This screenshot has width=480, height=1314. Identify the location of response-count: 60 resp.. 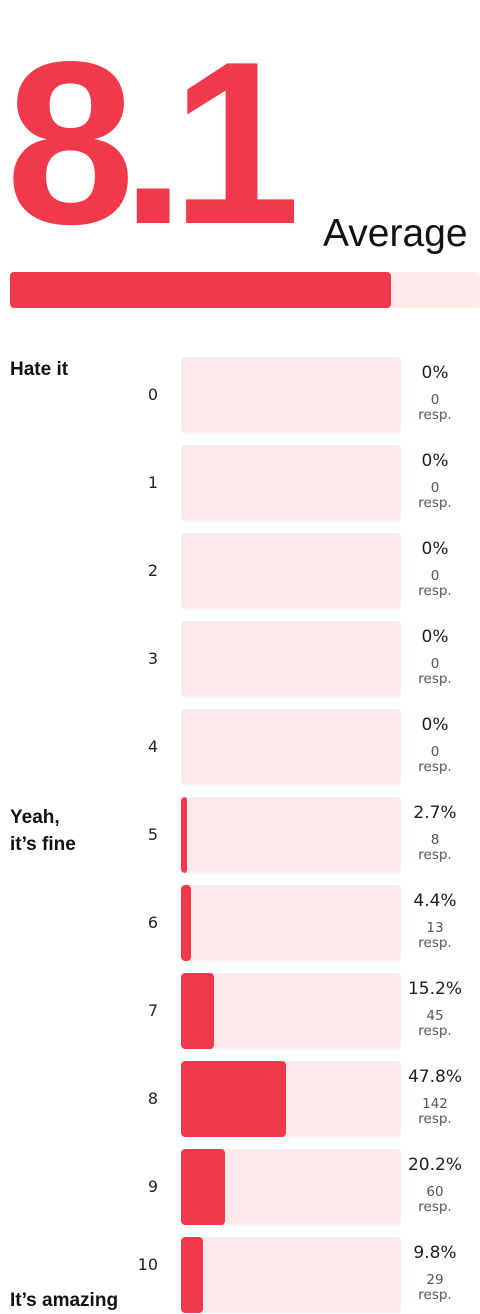
(435, 1200).